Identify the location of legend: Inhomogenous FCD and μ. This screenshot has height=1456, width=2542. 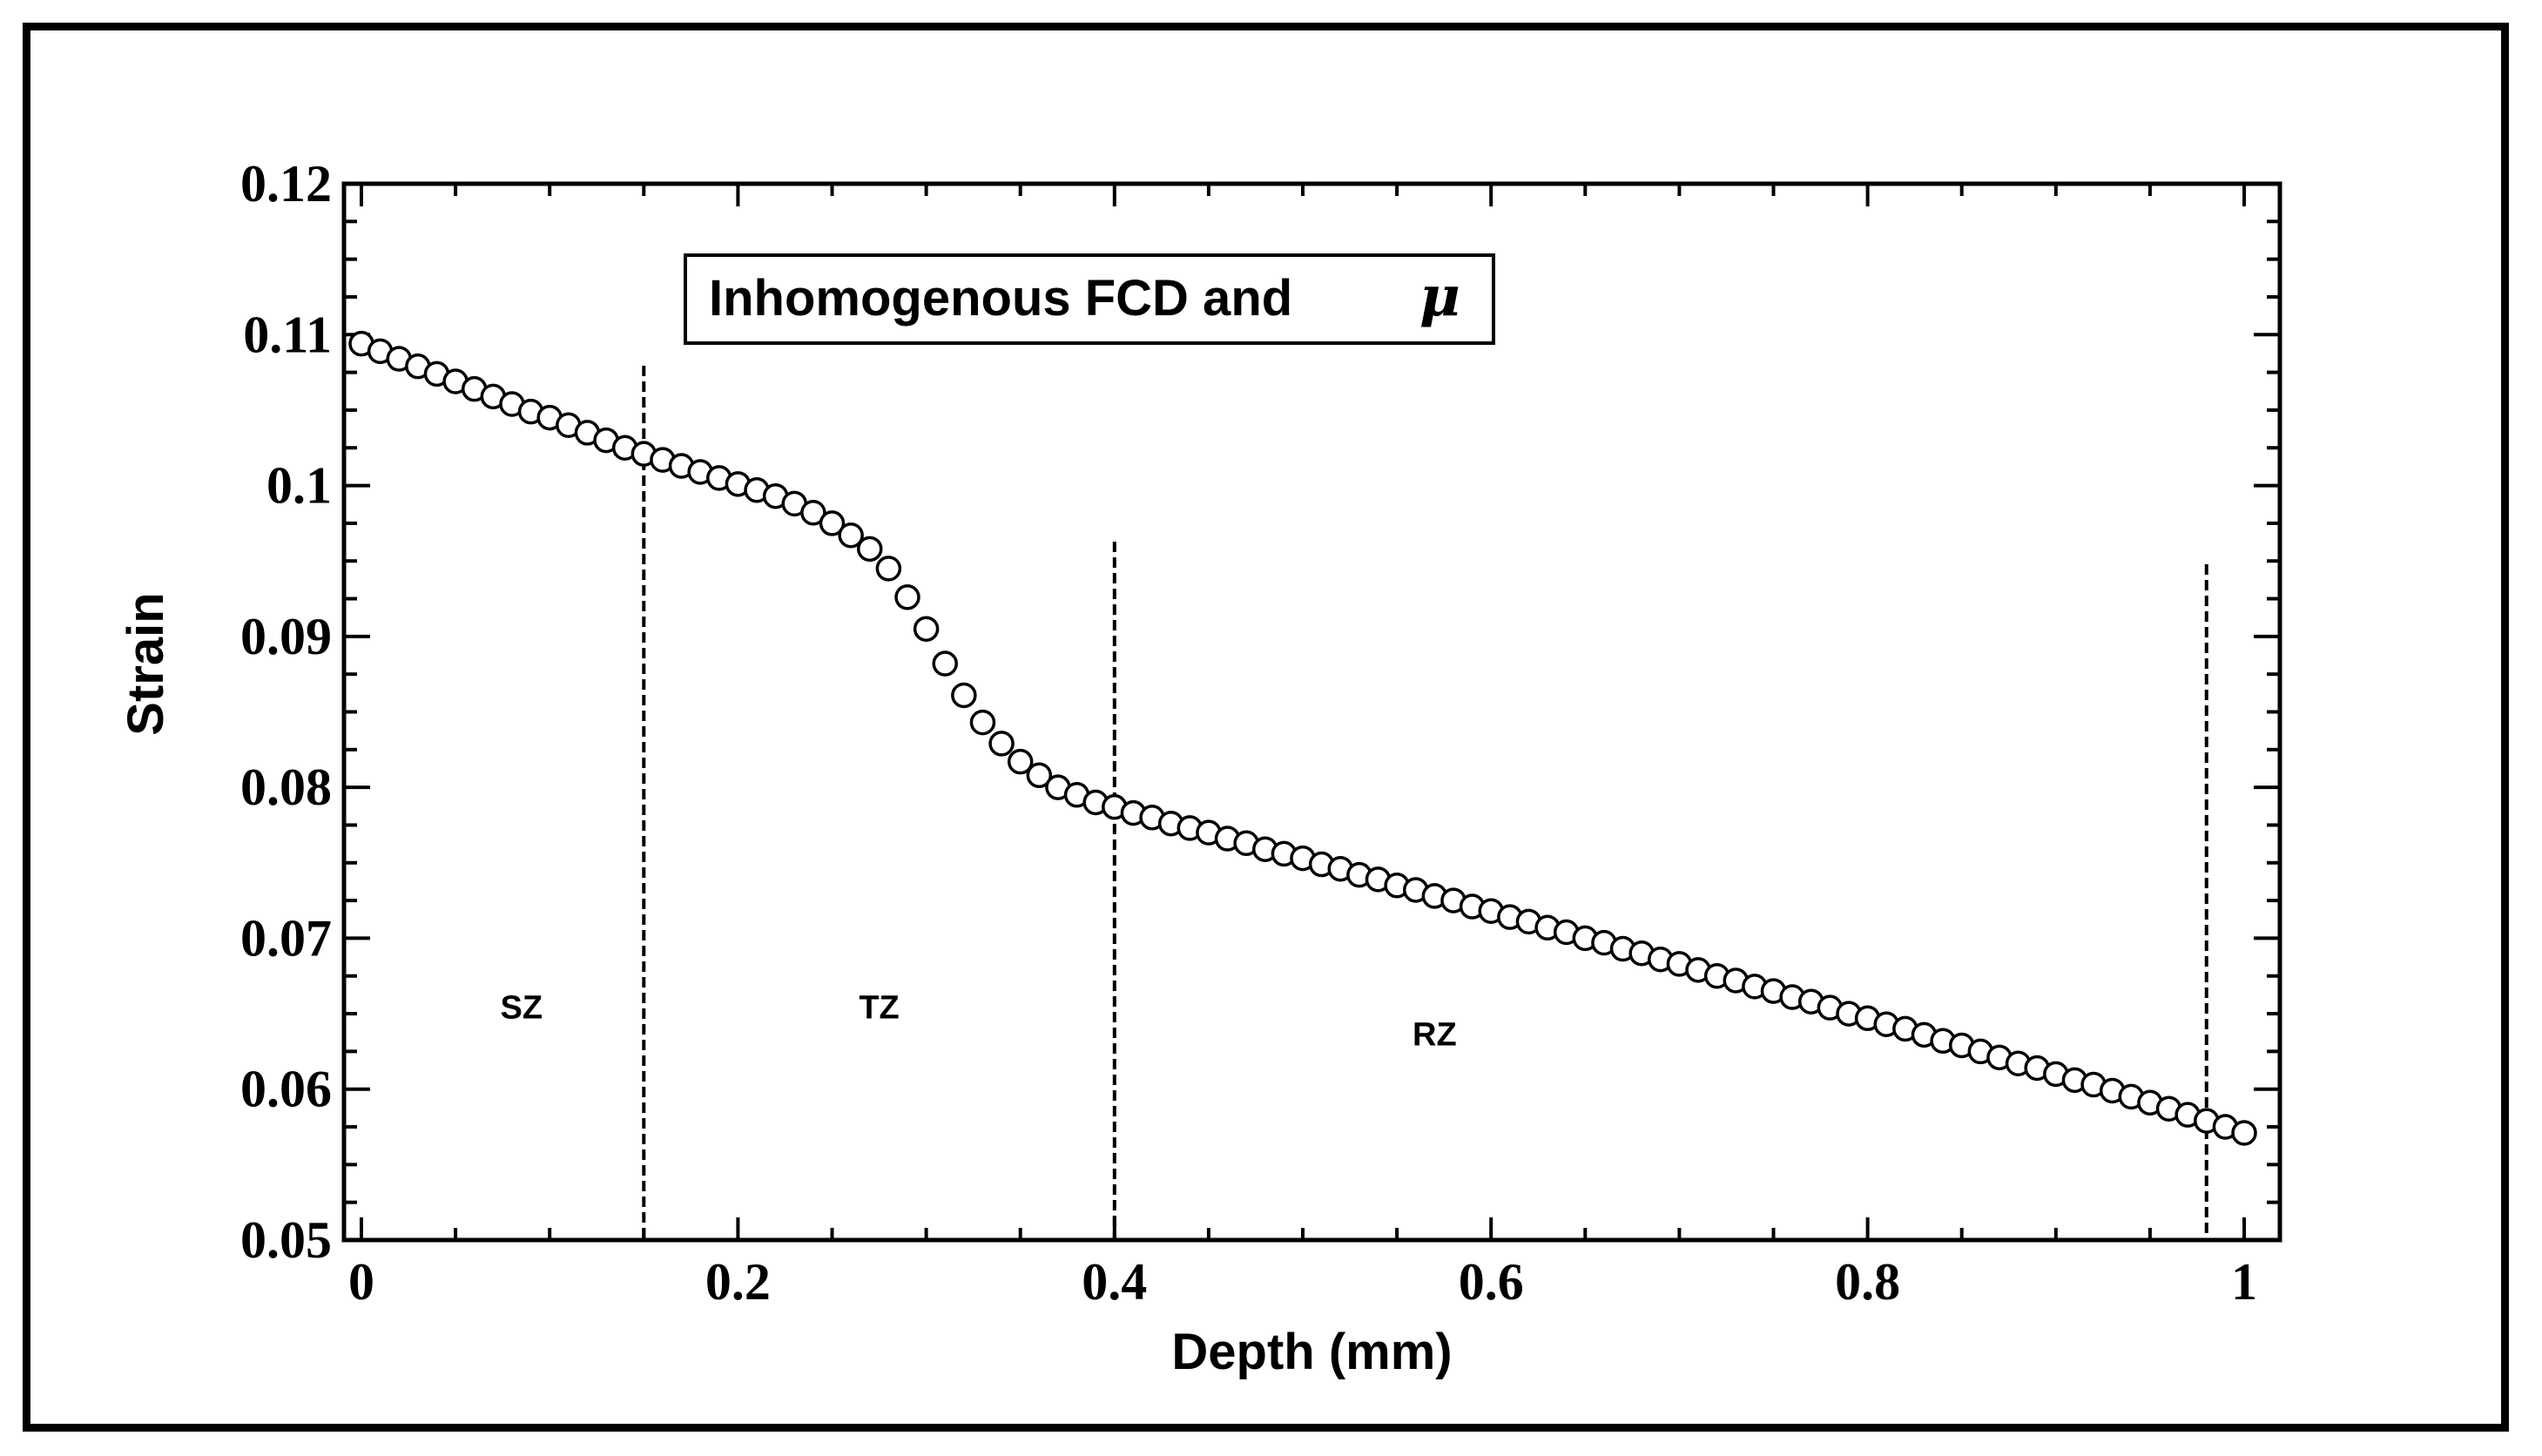
(1089, 299).